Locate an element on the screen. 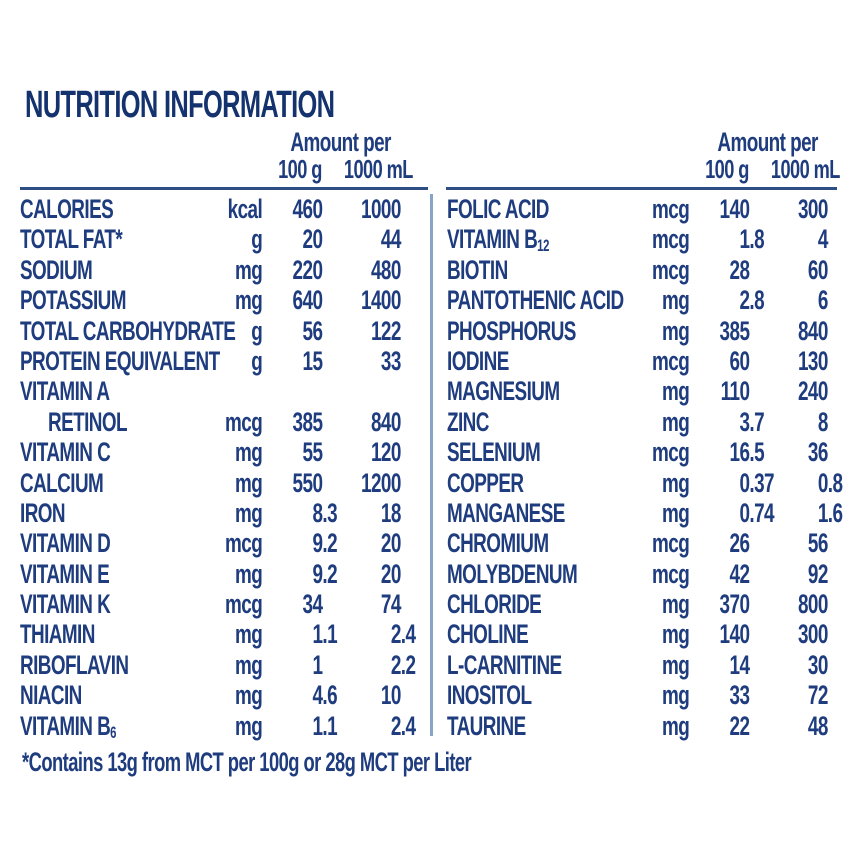 The height and width of the screenshot is (860, 860). value-100g: 33 is located at coordinates (739, 695).